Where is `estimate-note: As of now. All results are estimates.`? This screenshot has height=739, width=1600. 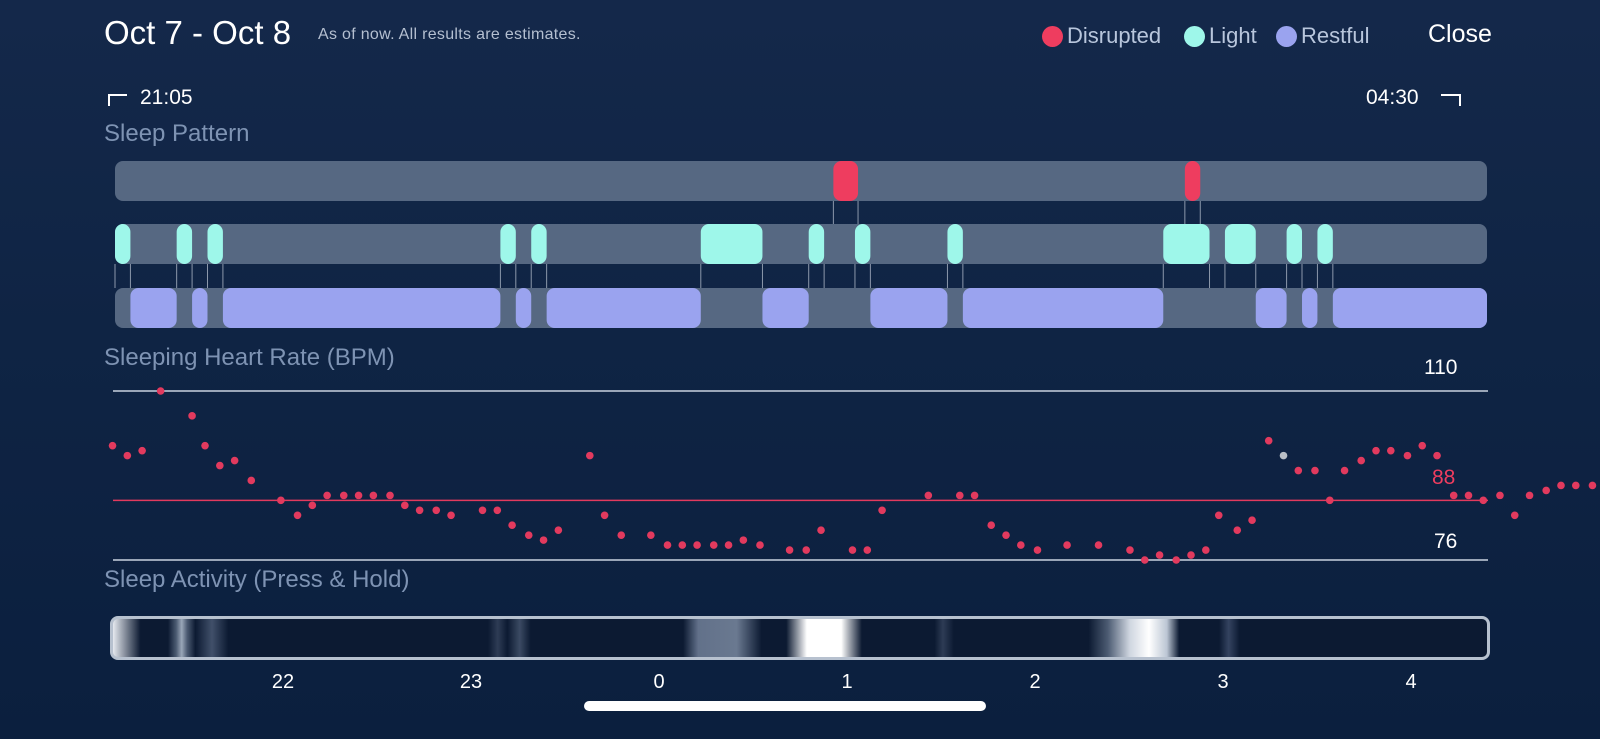
estimate-note: As of now. All results are estimates. is located at coordinates (449, 34).